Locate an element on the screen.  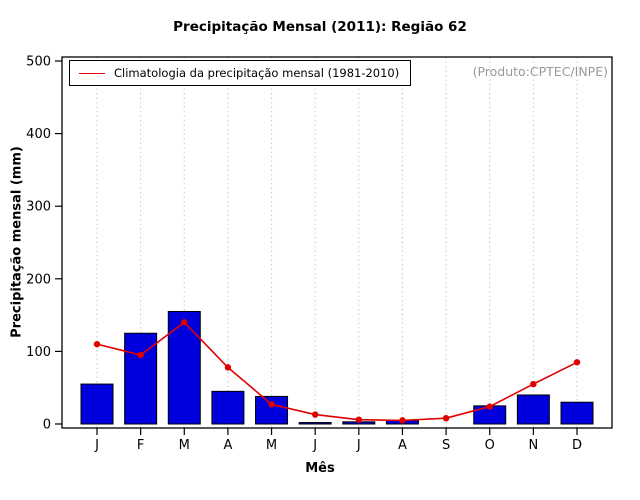
legend-line-sample-icon is located at coordinates (92, 73).